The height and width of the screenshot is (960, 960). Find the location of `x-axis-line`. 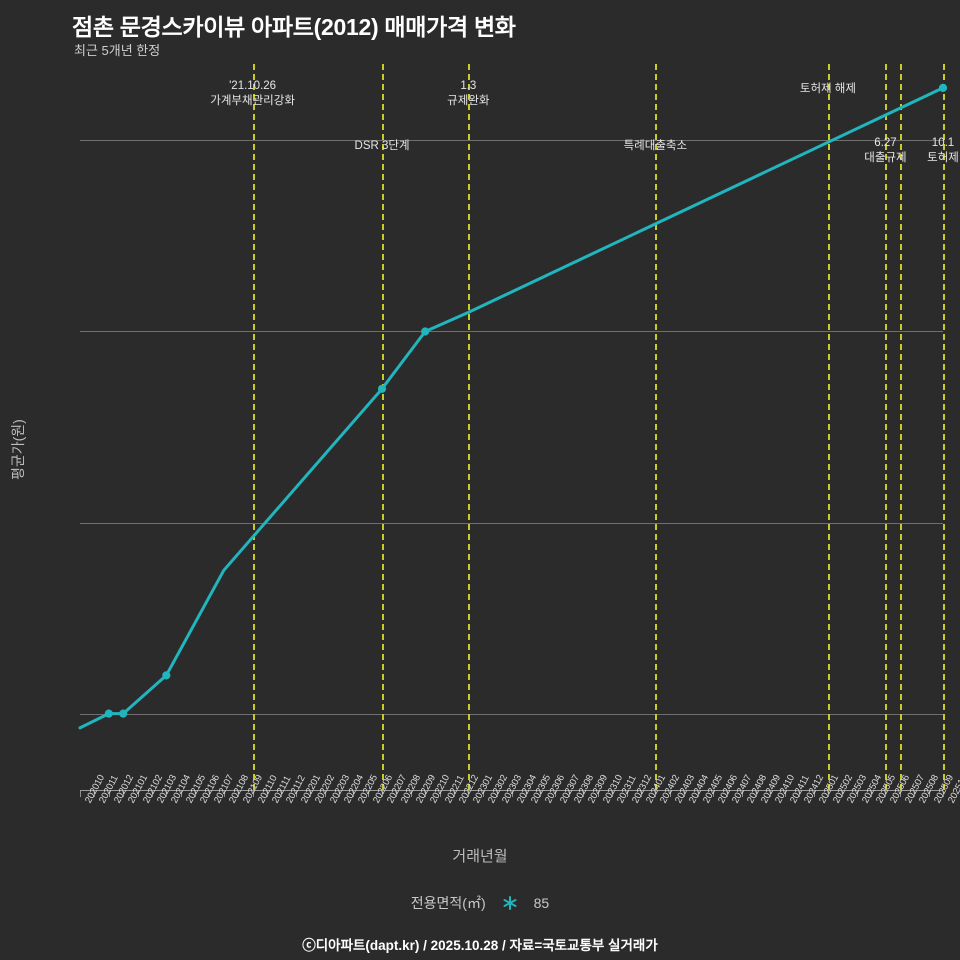

x-axis-line is located at coordinates (511, 790).